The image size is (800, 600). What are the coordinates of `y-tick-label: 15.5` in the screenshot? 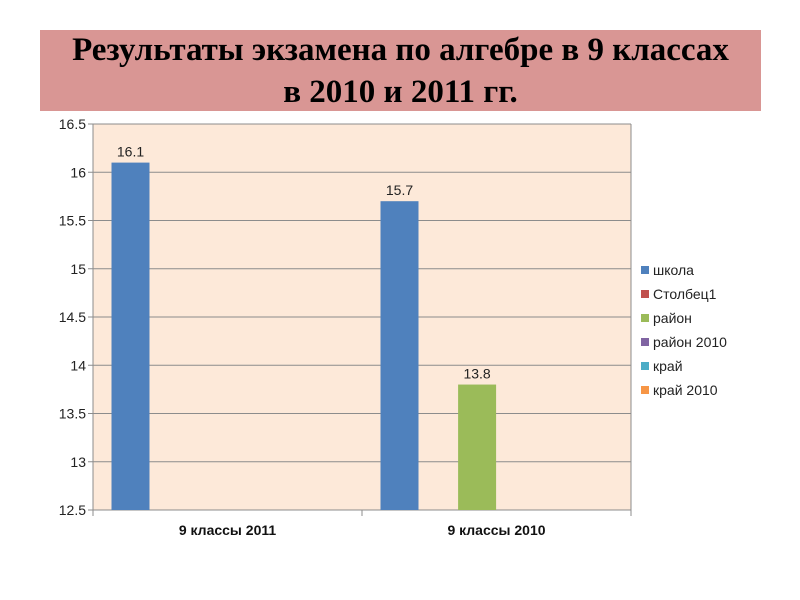 It's located at (72, 221).